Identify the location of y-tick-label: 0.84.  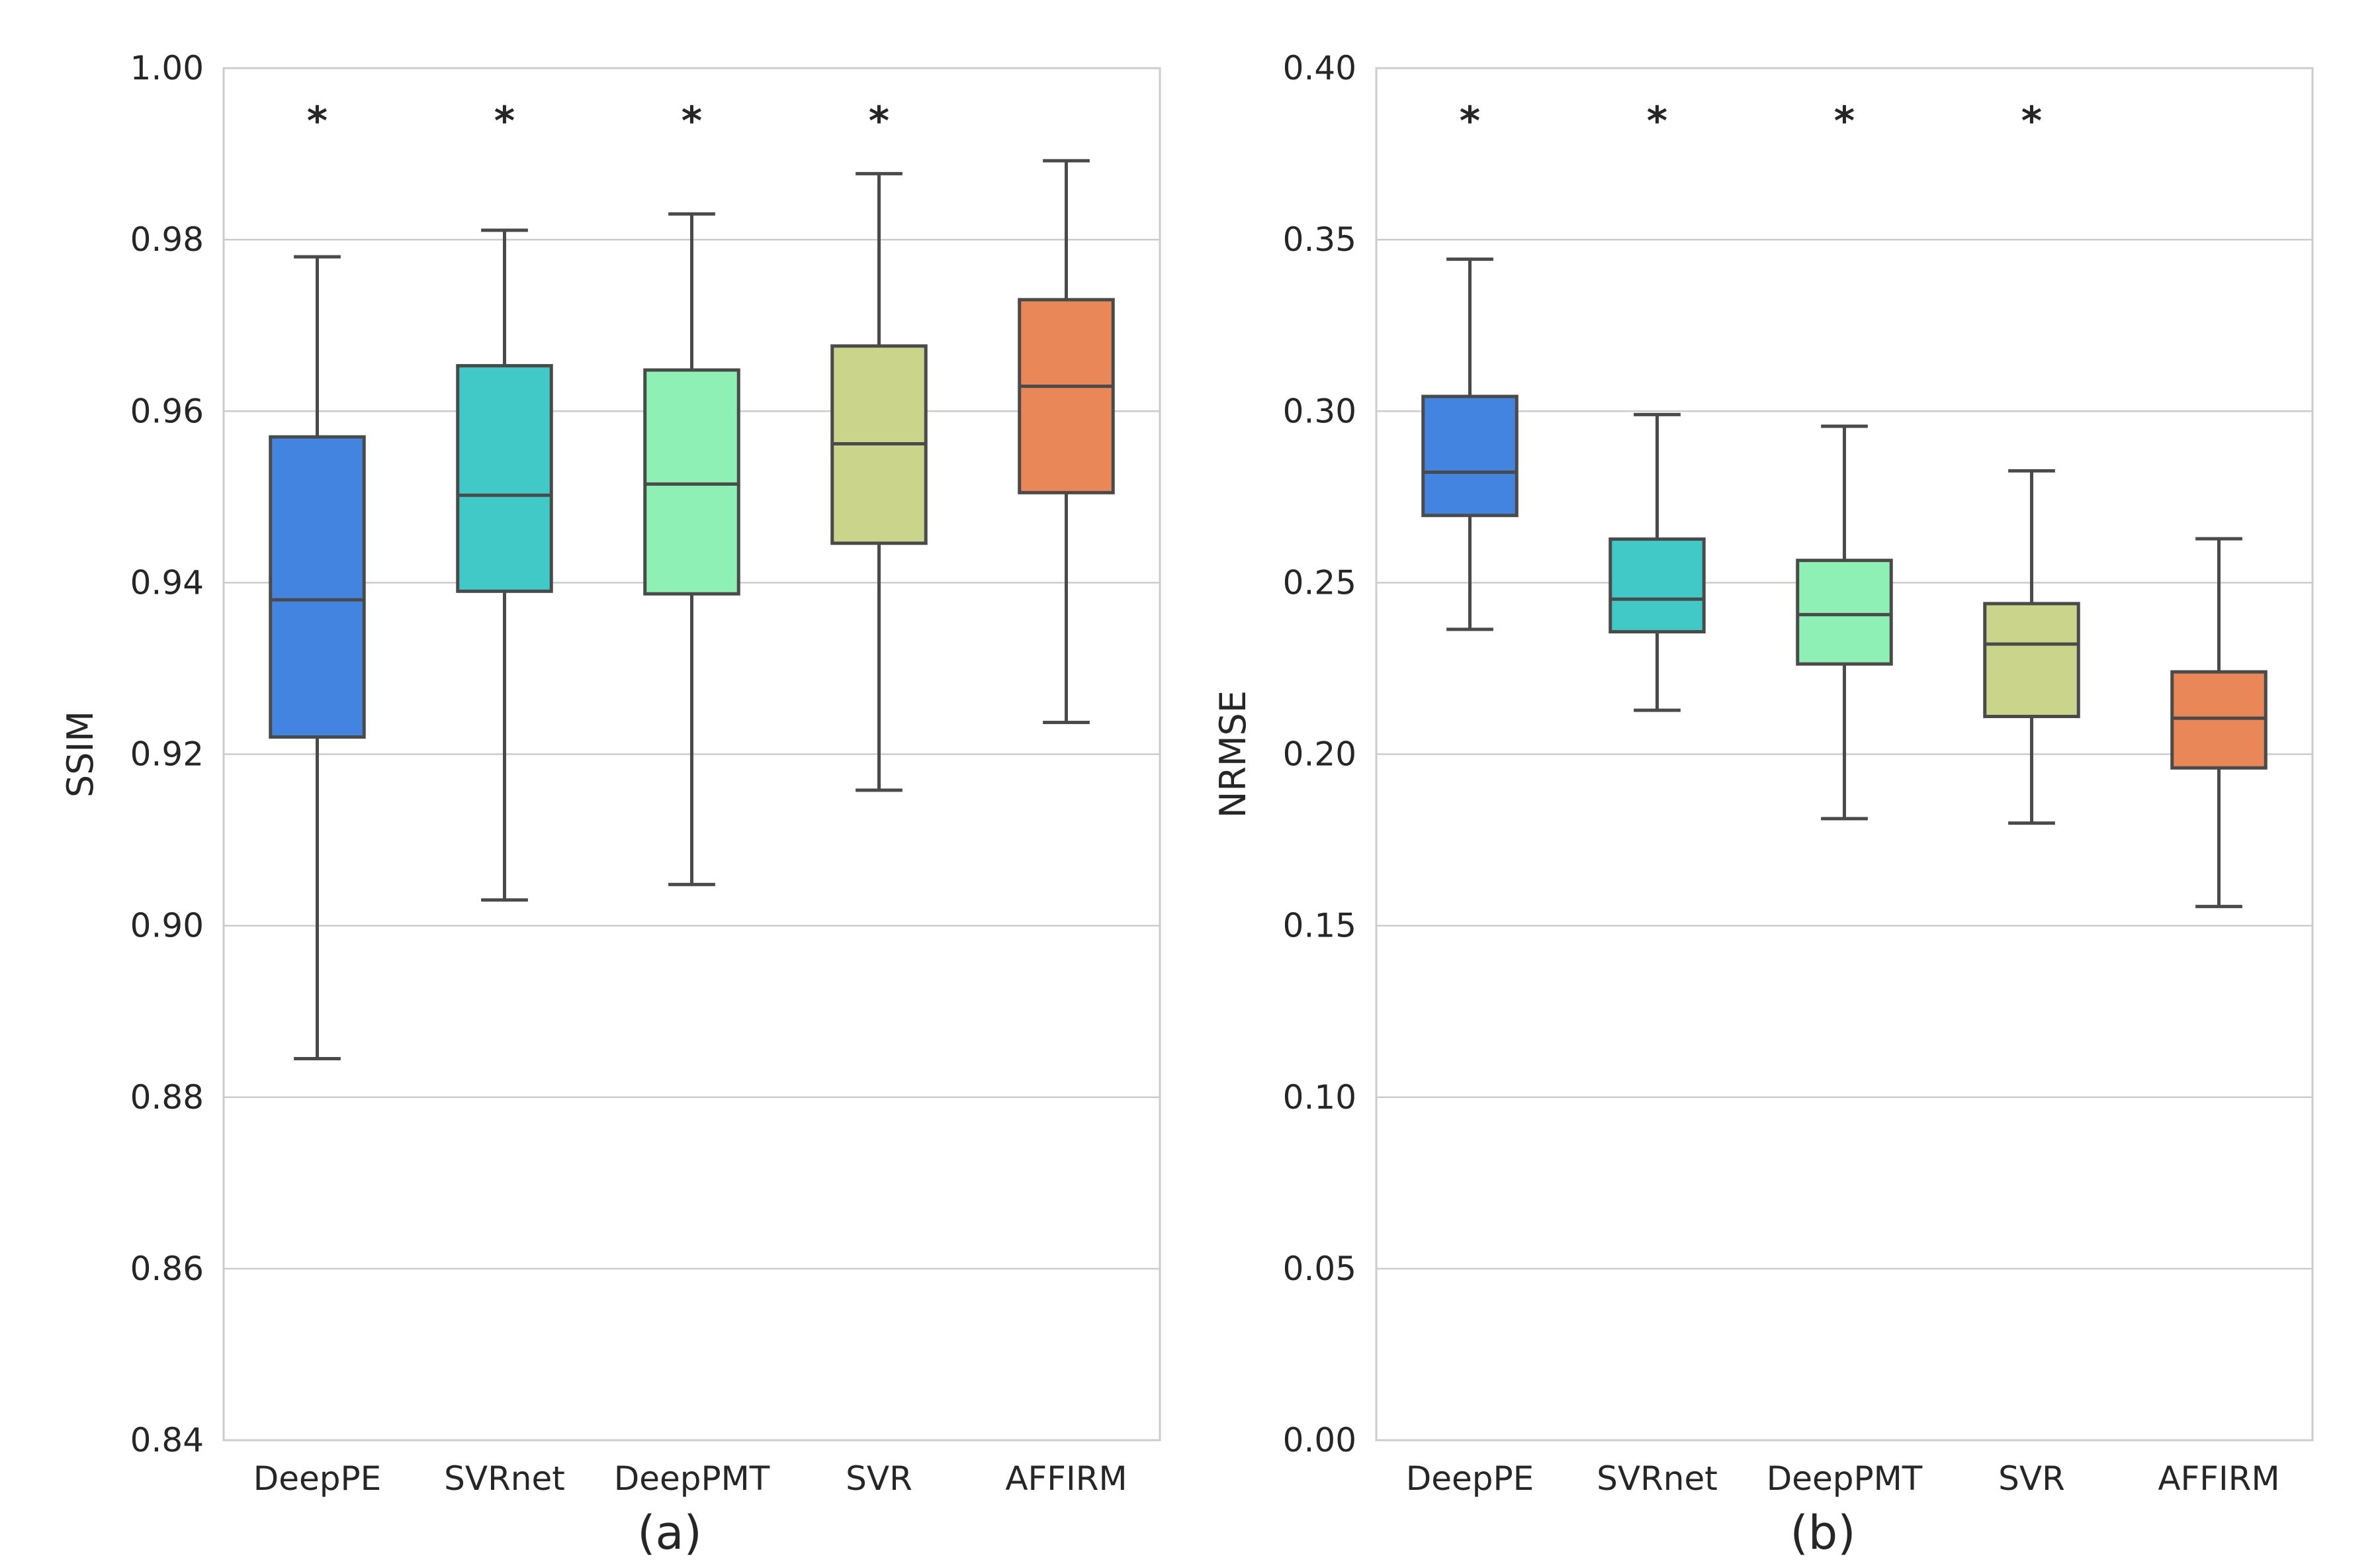
(167, 1440).